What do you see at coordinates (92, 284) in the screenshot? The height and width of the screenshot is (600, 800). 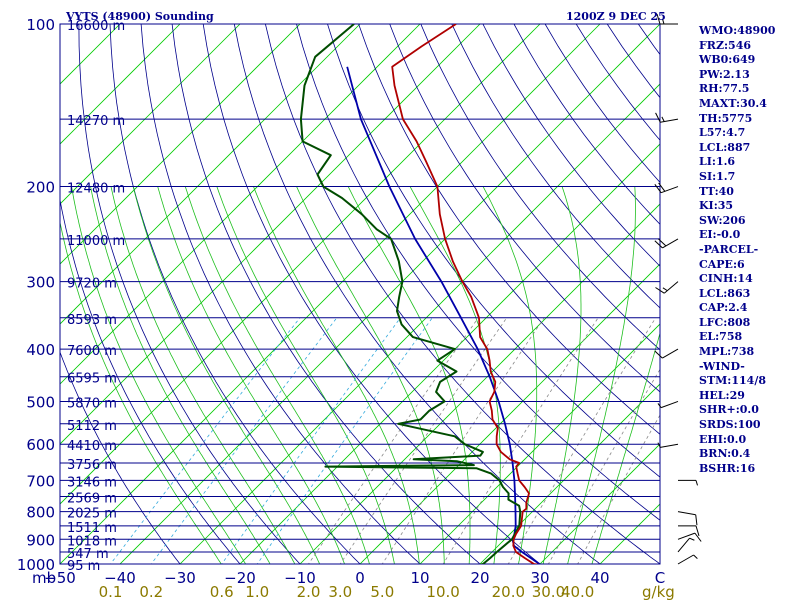 I see `height-label: 9720 m` at bounding box center [92, 284].